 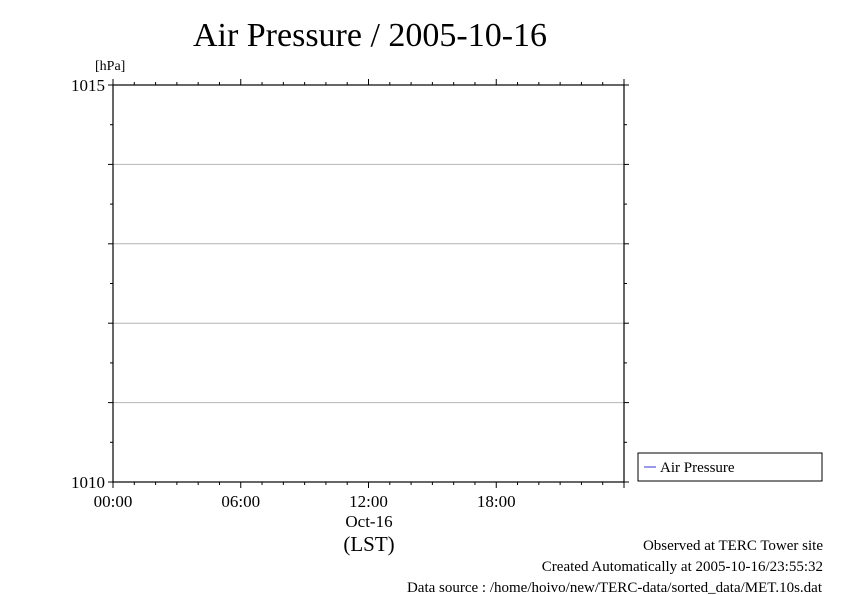 What do you see at coordinates (113, 501) in the screenshot?
I see `x-tick-label: 00:00` at bounding box center [113, 501].